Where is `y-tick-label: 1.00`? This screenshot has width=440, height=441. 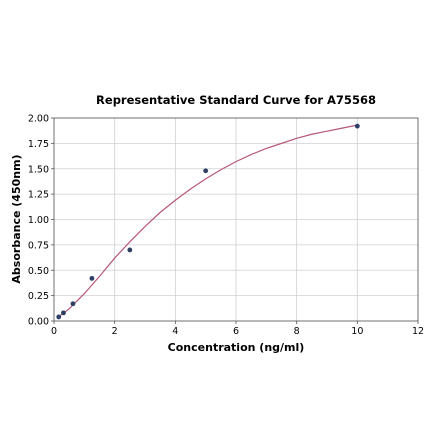 y-tick-label: 1.00 is located at coordinates (38, 220).